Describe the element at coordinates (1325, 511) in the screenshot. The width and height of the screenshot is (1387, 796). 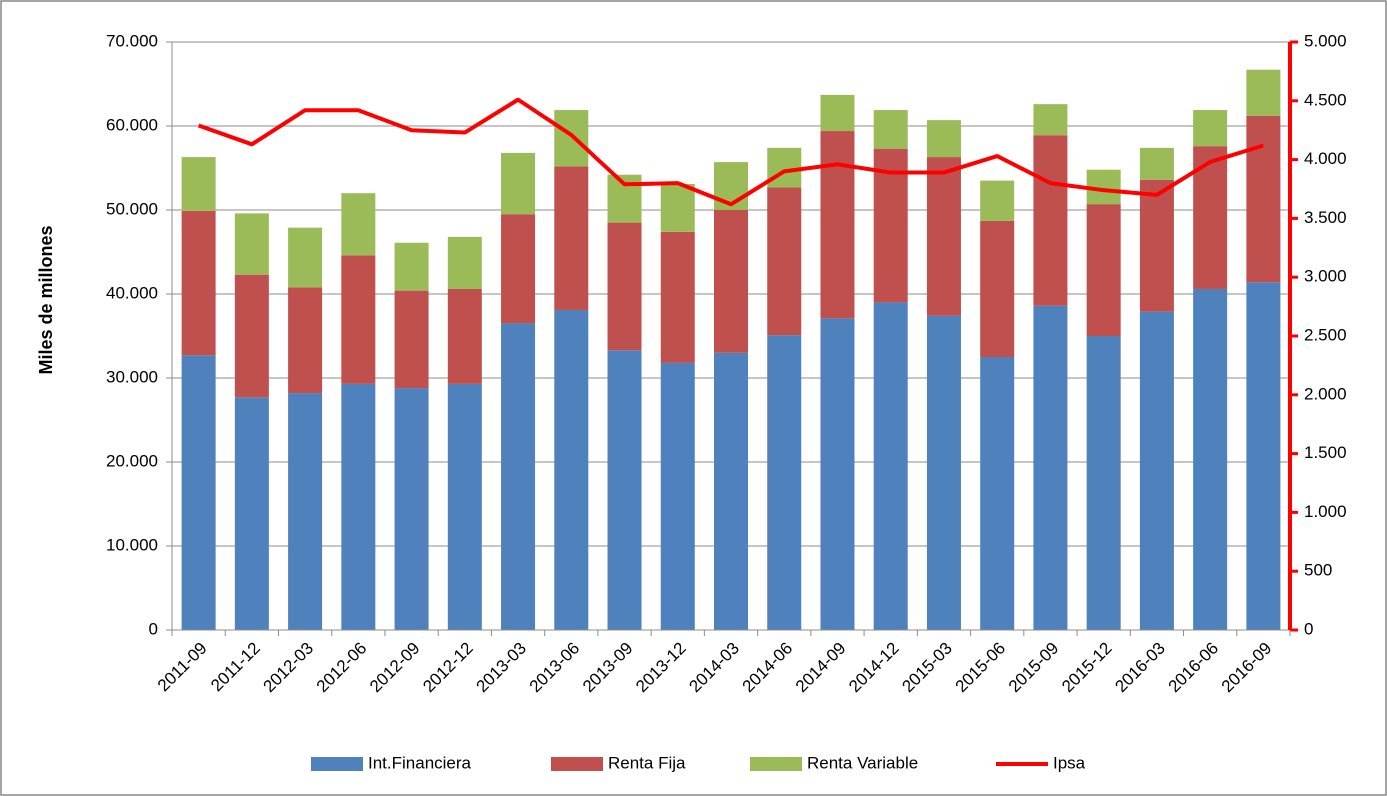
I see `y2-tick-label: 1.000` at that location.